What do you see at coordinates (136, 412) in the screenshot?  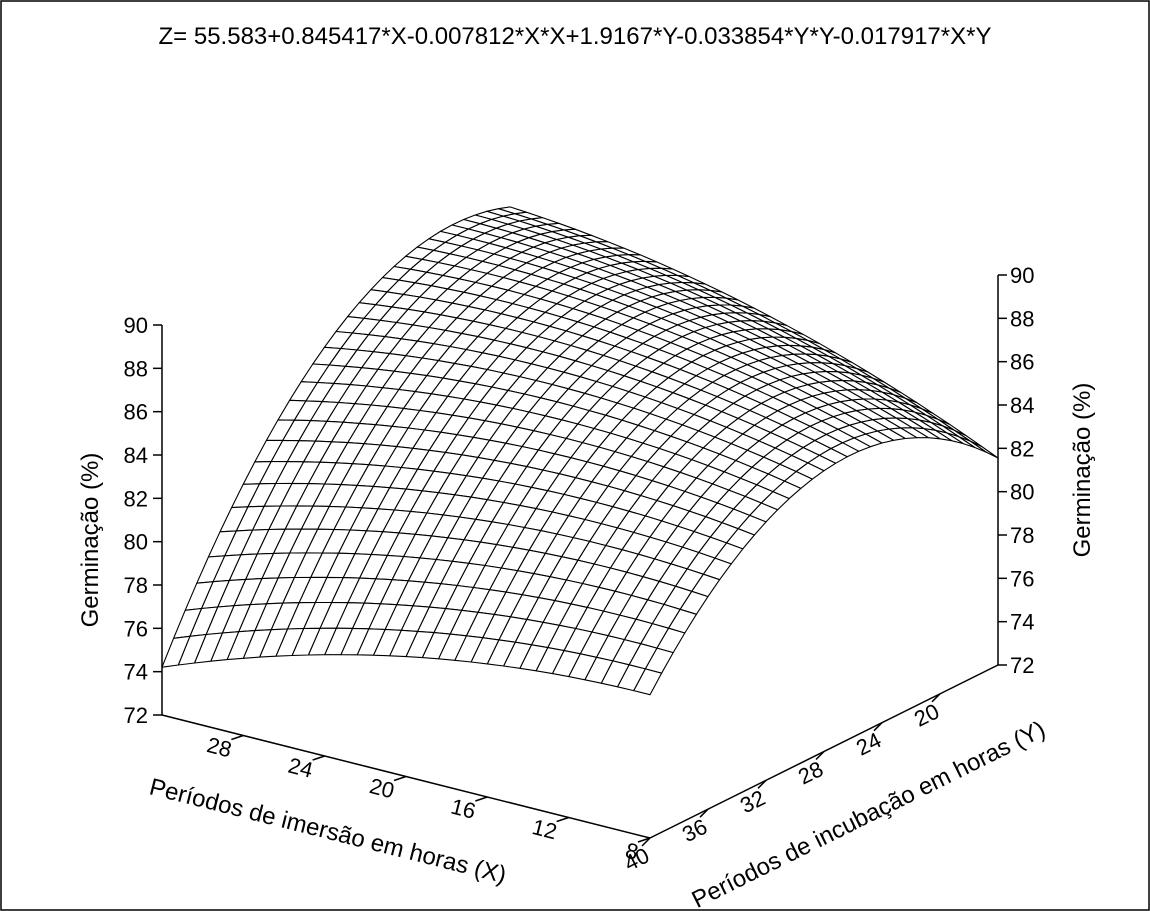 I see `z-tick-label-left: 86` at bounding box center [136, 412].